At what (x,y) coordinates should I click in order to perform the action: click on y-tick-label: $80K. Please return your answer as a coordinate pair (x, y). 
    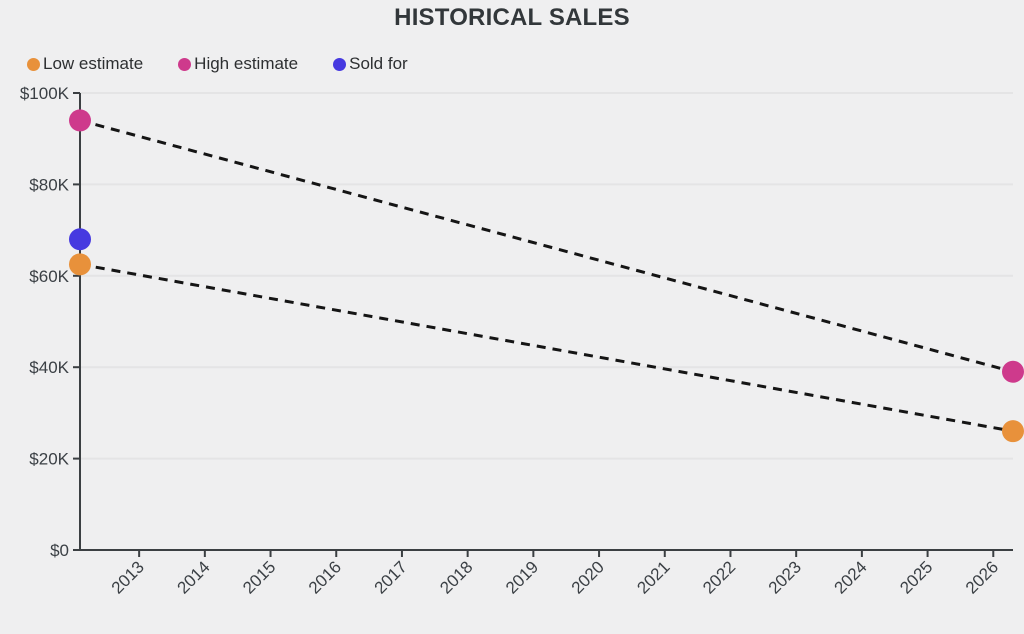
    Looking at the image, I should click on (49, 184).